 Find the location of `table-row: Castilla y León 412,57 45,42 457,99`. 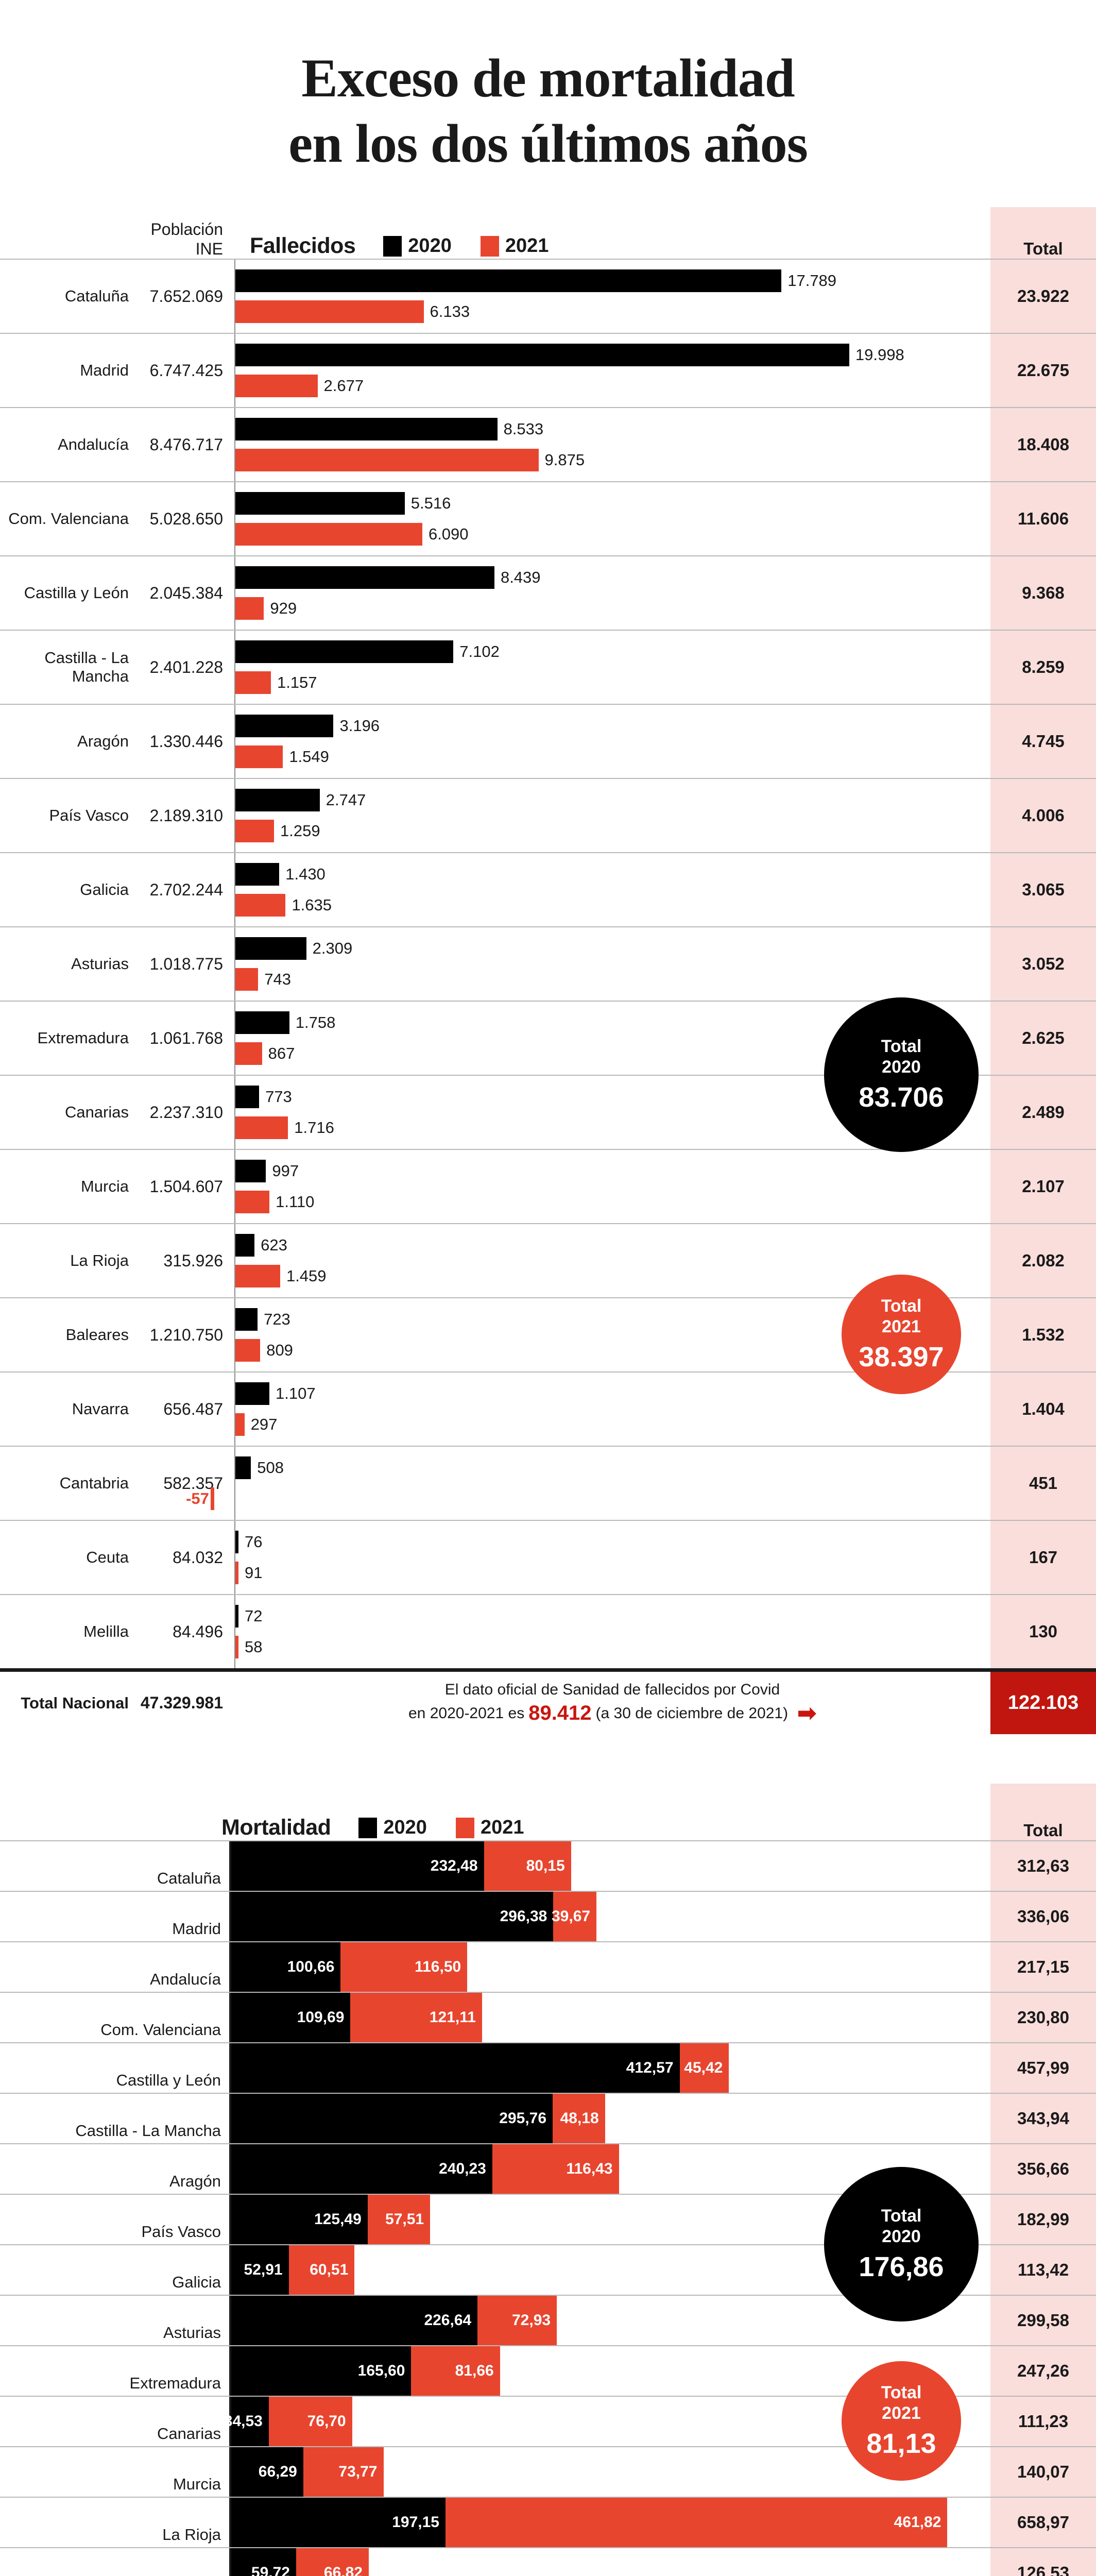

table-row: Castilla y León 412,57 45,42 457,99 is located at coordinates (548, 2067).